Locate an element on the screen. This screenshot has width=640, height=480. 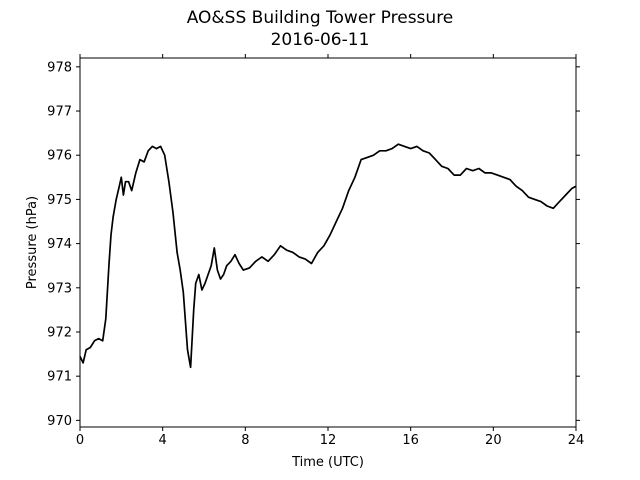
chart-subtitle: 2016-06-11 is located at coordinates (320, 40).